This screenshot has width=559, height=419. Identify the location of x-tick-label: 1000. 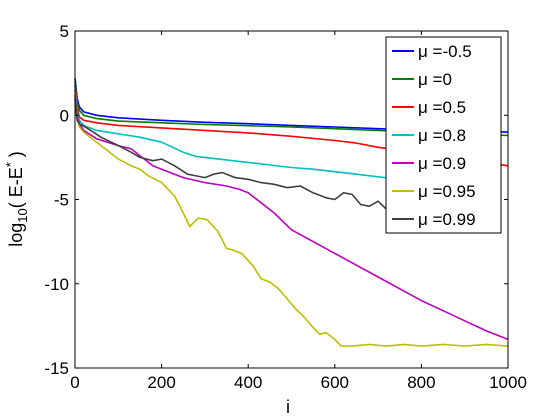
(508, 382).